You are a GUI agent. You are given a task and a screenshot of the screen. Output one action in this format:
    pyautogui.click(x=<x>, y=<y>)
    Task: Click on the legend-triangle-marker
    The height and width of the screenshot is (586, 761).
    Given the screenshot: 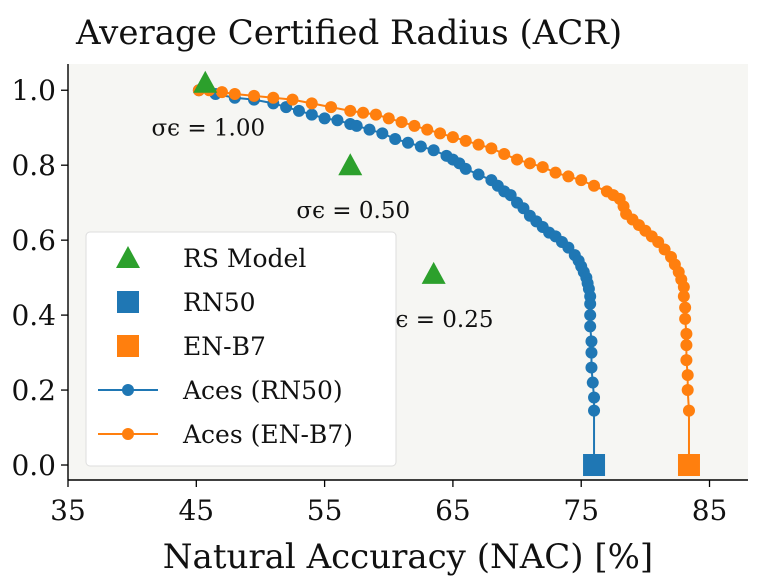 What is the action you would take?
    pyautogui.click(x=128, y=257)
    